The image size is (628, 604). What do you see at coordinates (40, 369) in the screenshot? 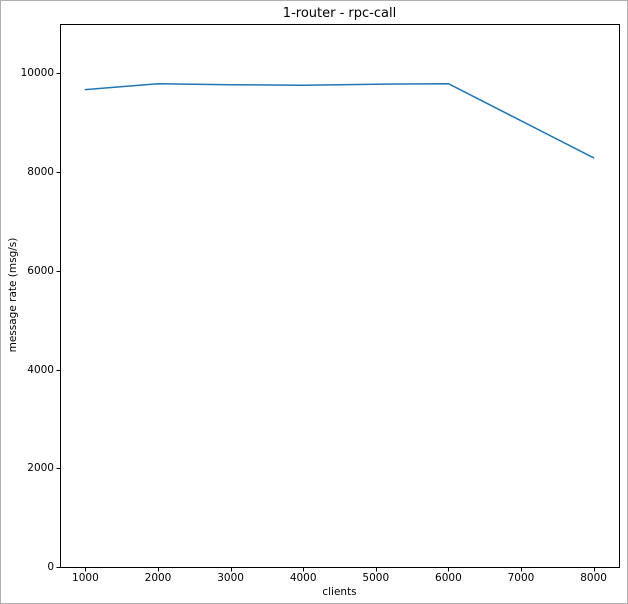
I see `y-tick-label: 4000` at bounding box center [40, 369].